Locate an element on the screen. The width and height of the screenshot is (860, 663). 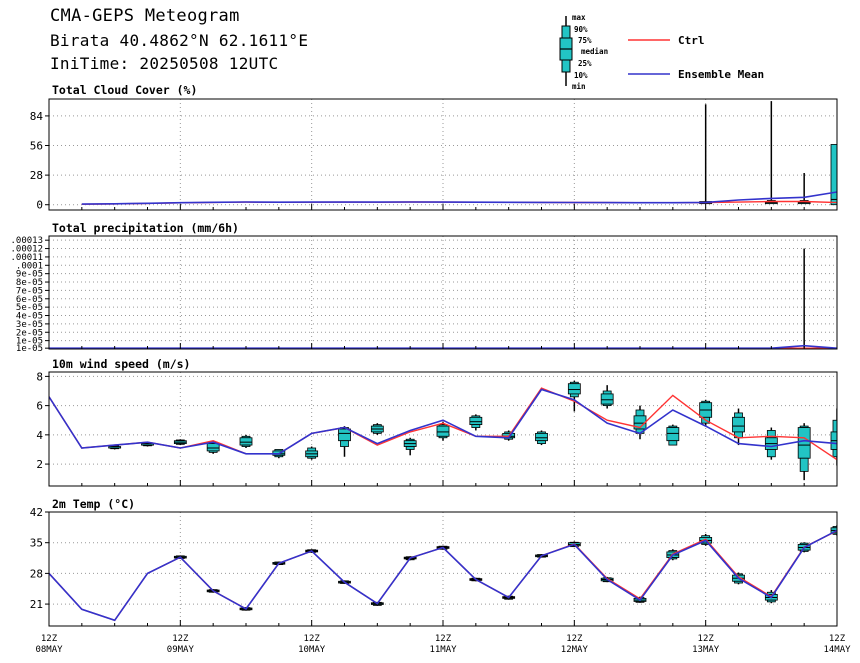
panel-title-cloud: Total Cloud Cover (%) is located at coordinates (125, 90).